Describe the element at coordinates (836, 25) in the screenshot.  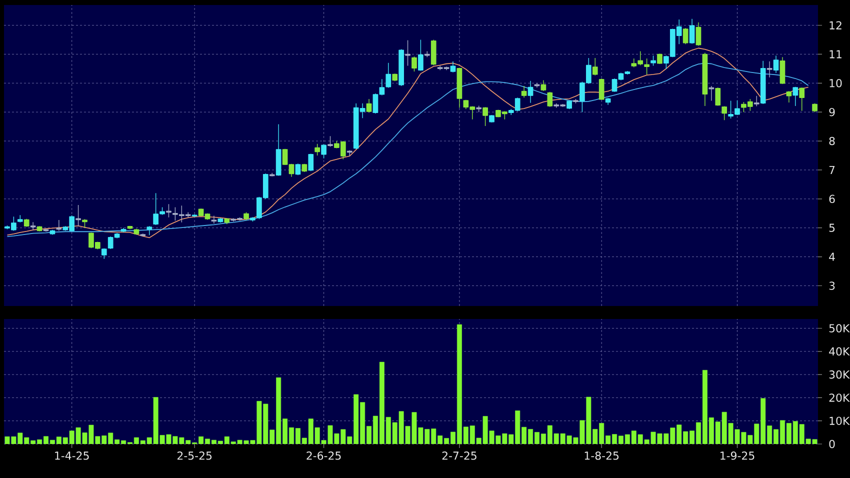
I see `y-tick-label: 12` at that location.